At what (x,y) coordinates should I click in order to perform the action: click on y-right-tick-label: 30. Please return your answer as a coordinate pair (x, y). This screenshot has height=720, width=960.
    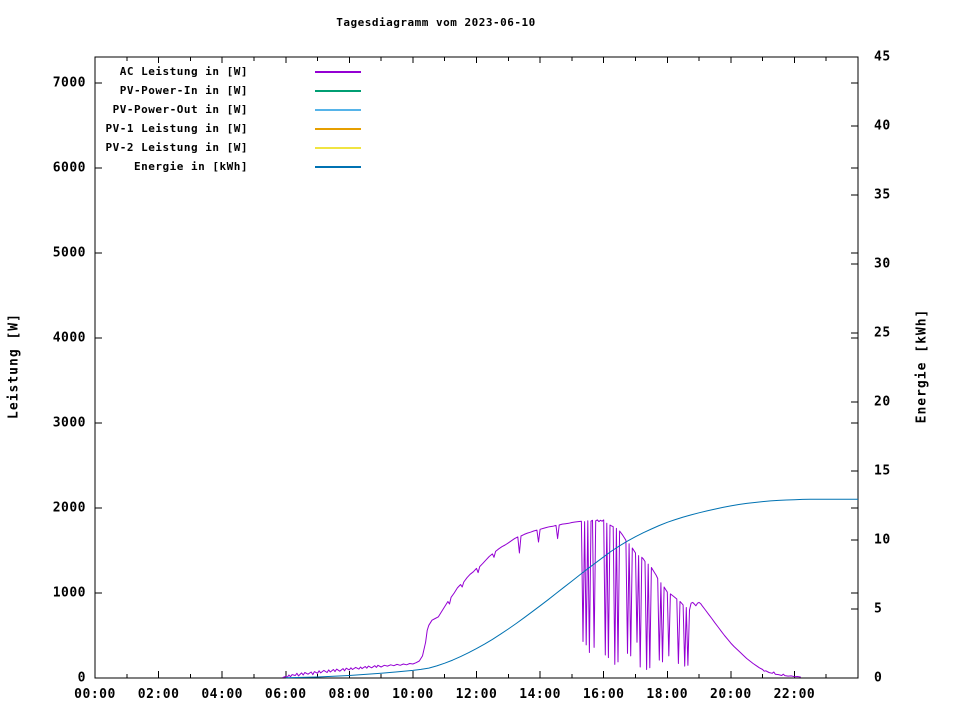
    Looking at the image, I should click on (882, 264).